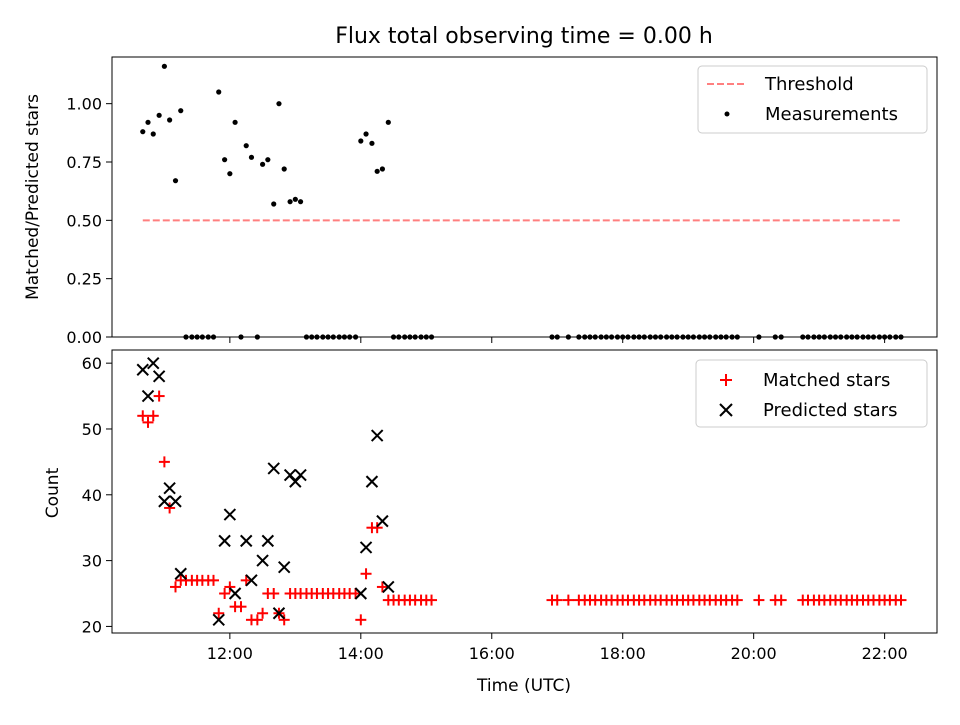 Image resolution: width=960 pixels, height=725 pixels. I want to click on x-tick-label: 12:00, so click(230, 653).